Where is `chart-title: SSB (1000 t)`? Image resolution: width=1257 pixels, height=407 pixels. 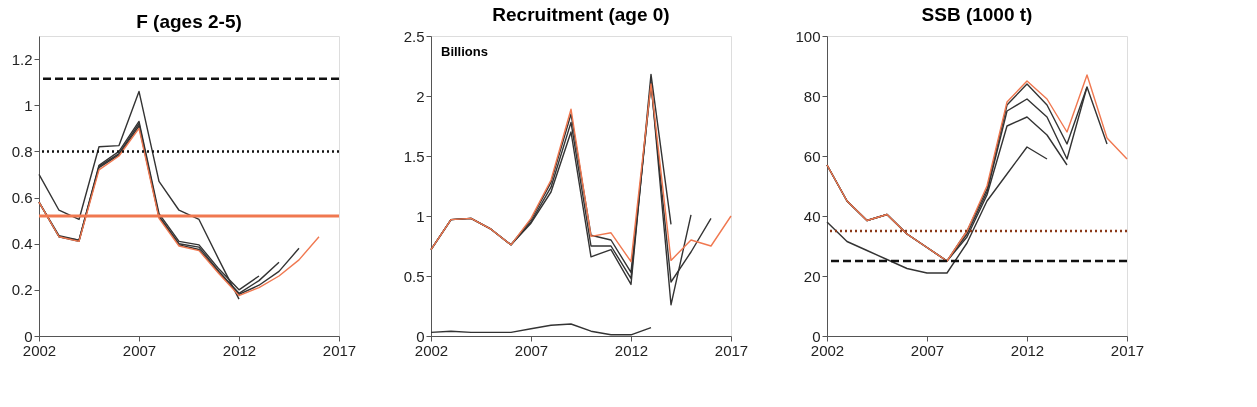 chart-title: SSB (1000 t) is located at coordinates (977, 14).